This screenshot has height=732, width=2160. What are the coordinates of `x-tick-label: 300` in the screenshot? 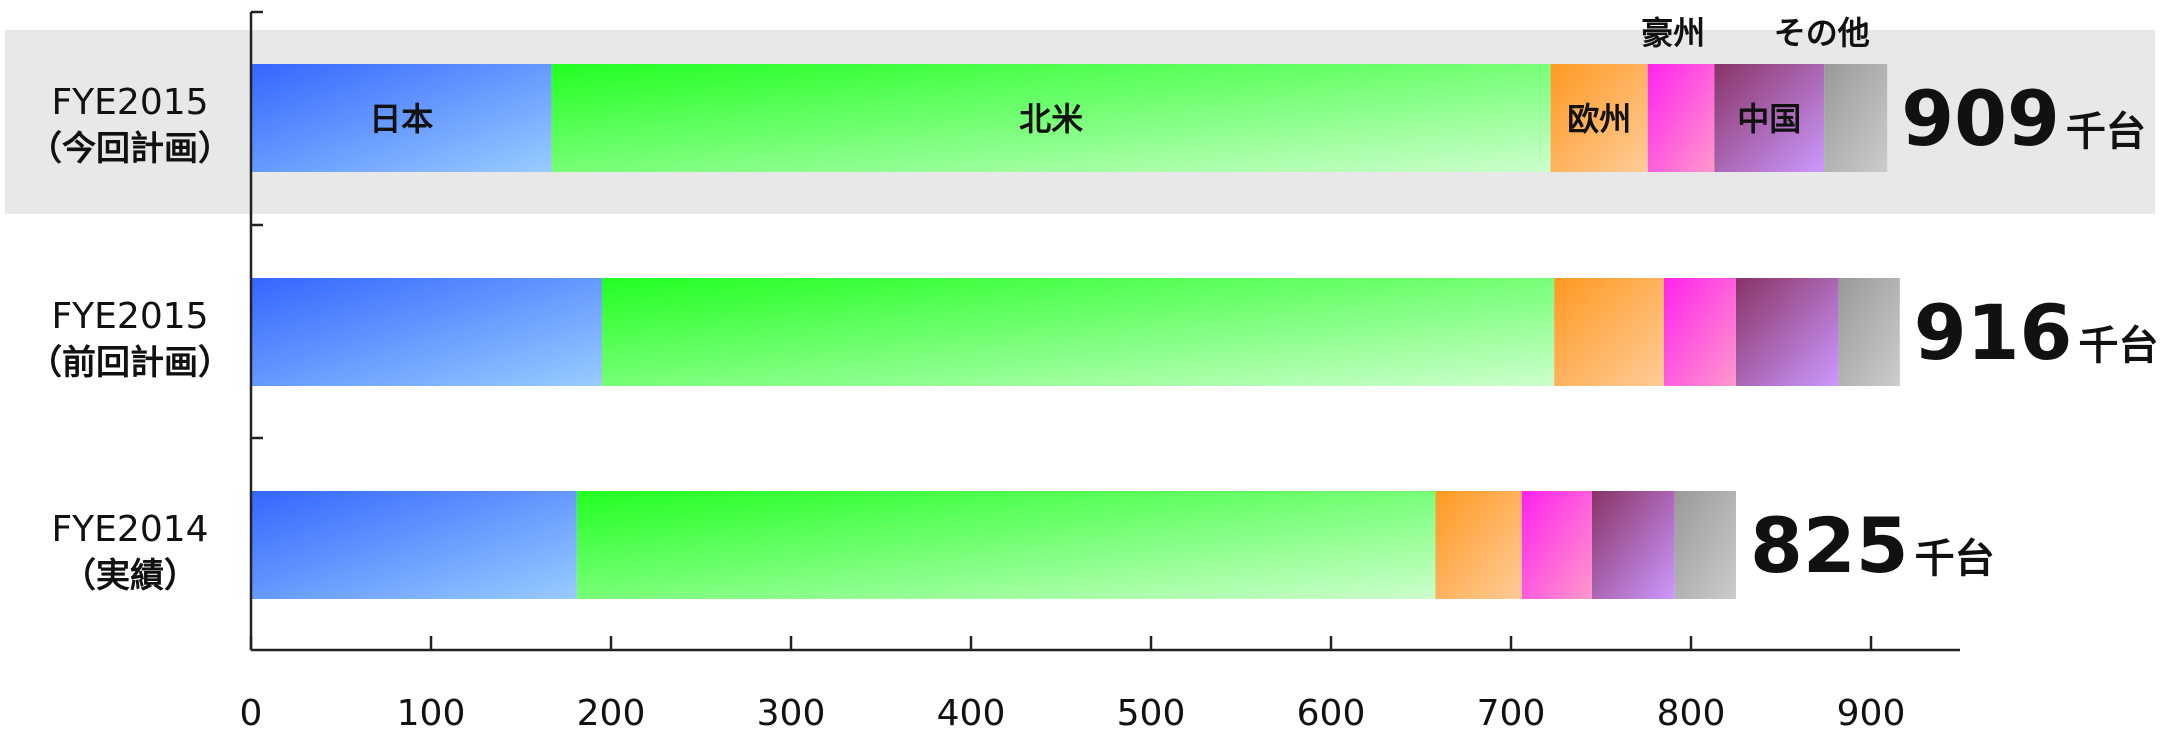 It's located at (791, 712).